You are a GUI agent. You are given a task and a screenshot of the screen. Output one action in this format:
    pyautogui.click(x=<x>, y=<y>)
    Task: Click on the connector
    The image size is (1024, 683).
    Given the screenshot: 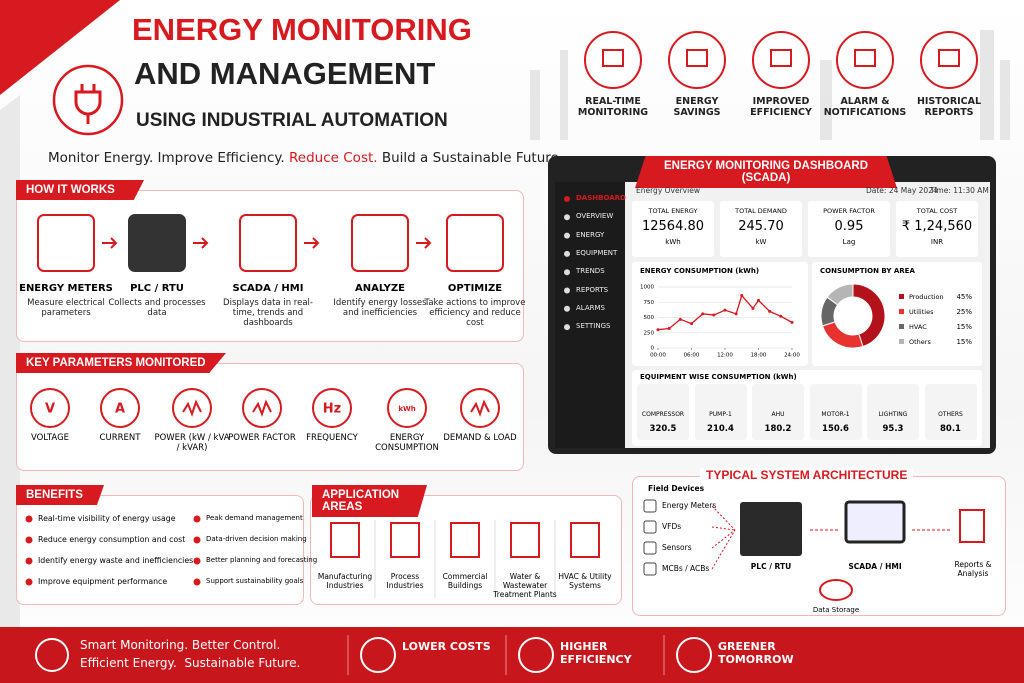 What is the action you would take?
    pyautogui.click(x=723, y=549)
    